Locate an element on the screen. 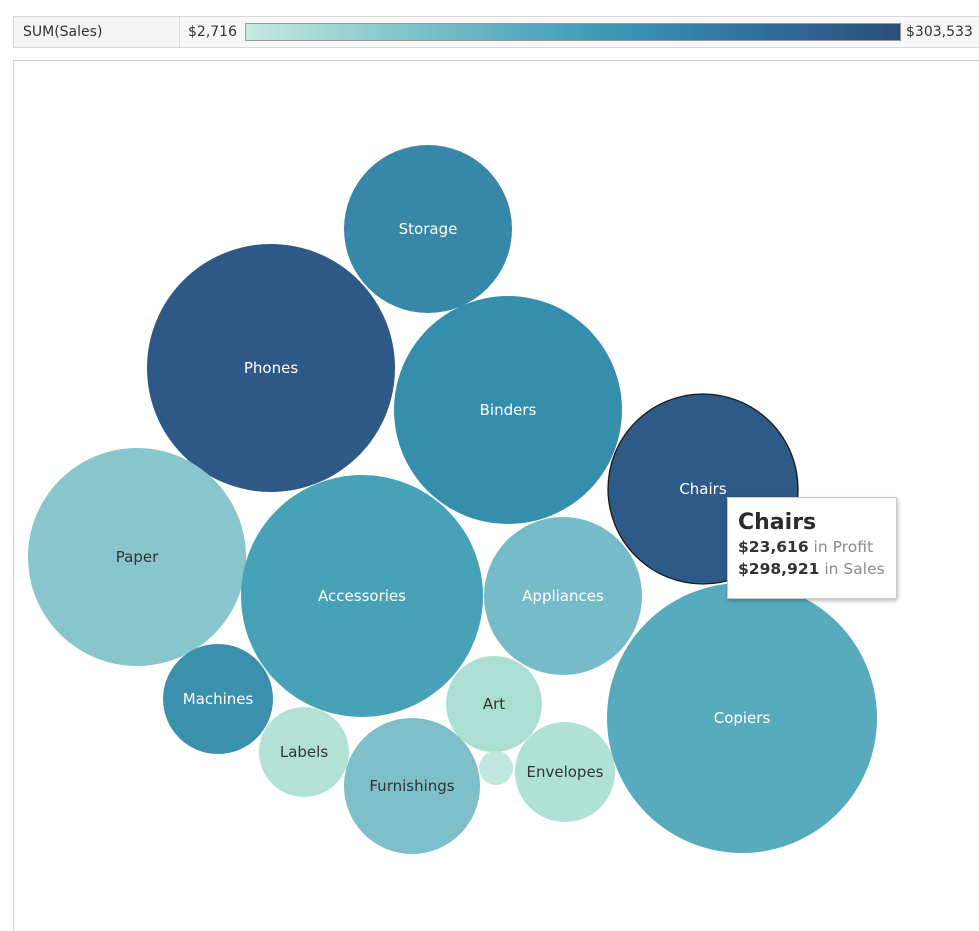 This screenshot has width=979, height=931. bubble-label-art: Art is located at coordinates (494, 704).